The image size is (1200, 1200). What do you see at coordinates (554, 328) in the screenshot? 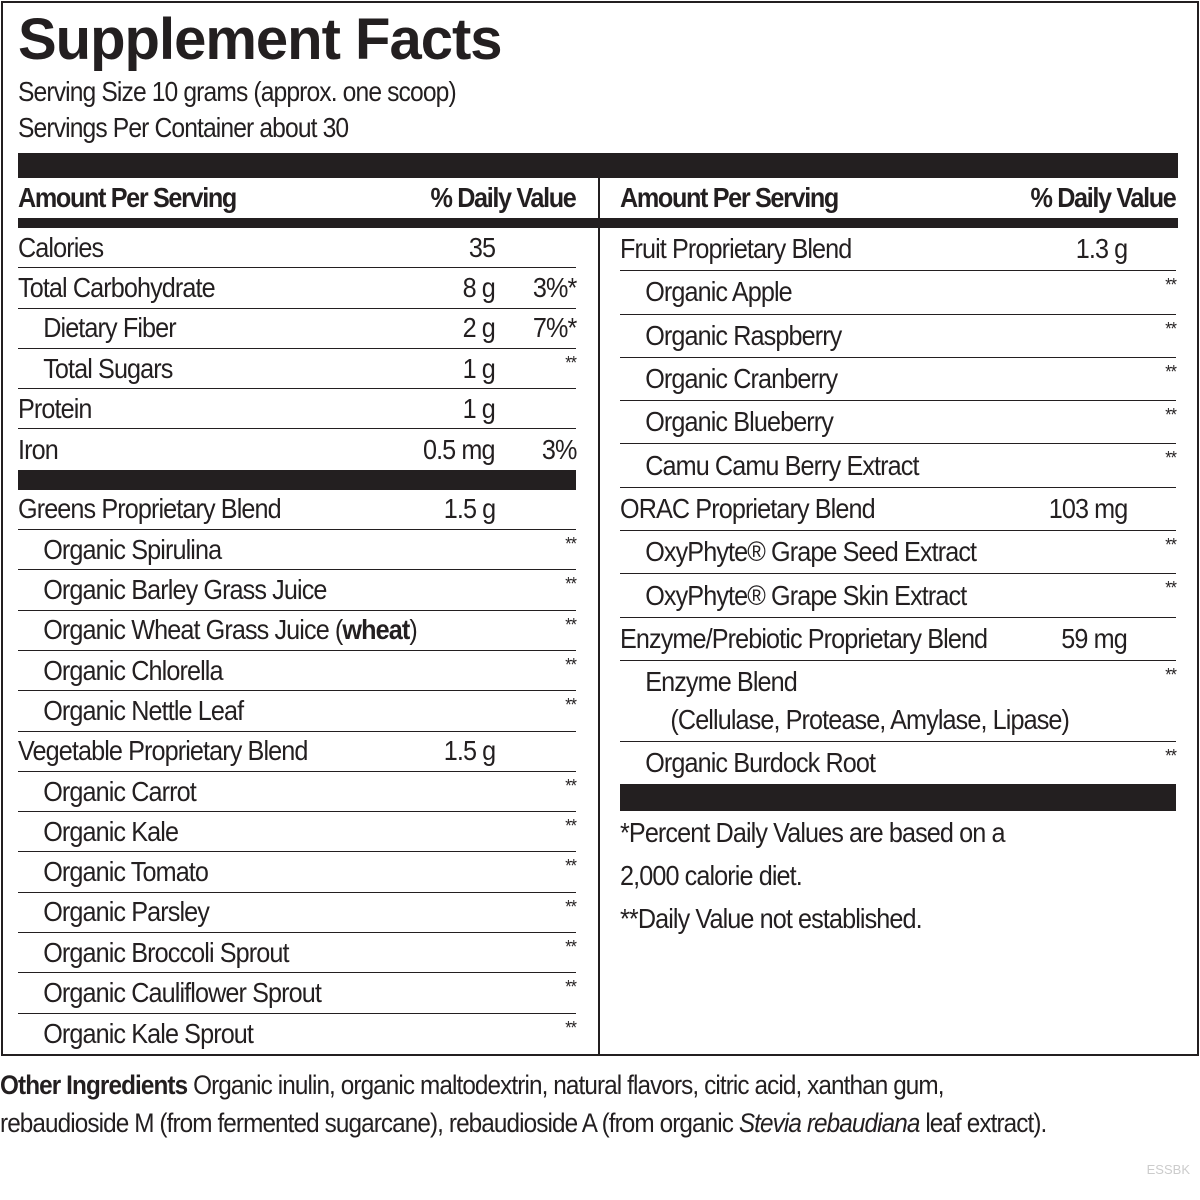
I see `daily-value: 7%*` at bounding box center [554, 328].